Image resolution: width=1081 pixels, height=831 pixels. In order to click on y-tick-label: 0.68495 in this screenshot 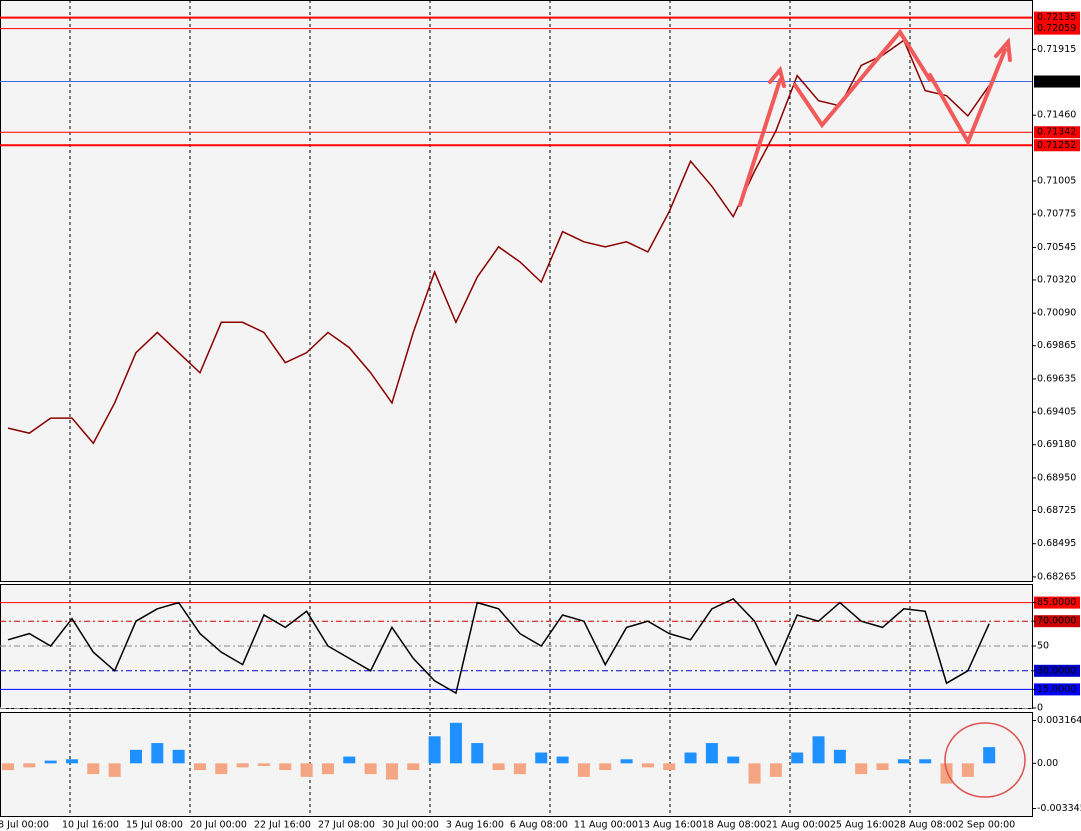, I will do `click(1056, 543)`.